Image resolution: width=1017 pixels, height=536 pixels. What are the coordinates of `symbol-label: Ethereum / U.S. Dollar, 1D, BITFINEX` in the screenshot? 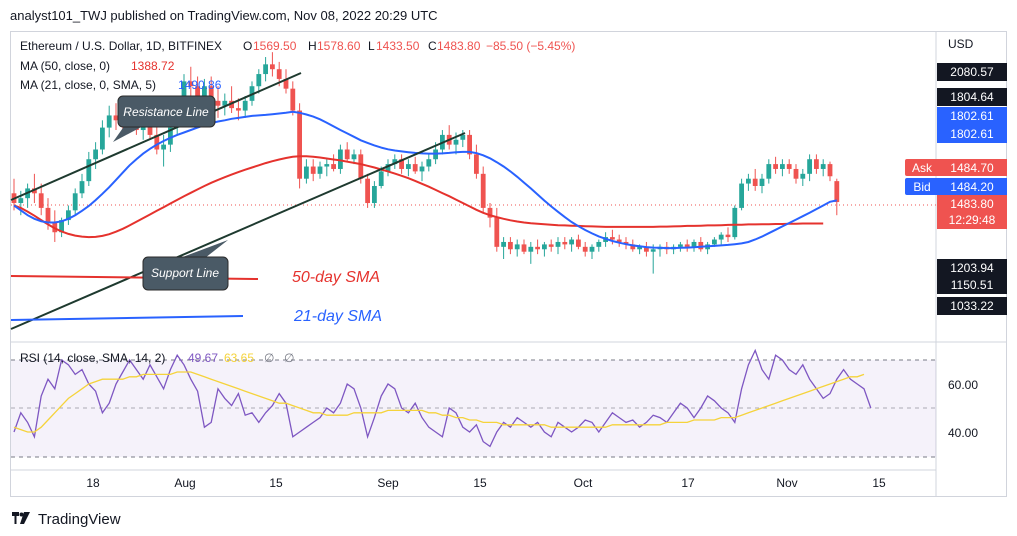 It's located at (121, 46).